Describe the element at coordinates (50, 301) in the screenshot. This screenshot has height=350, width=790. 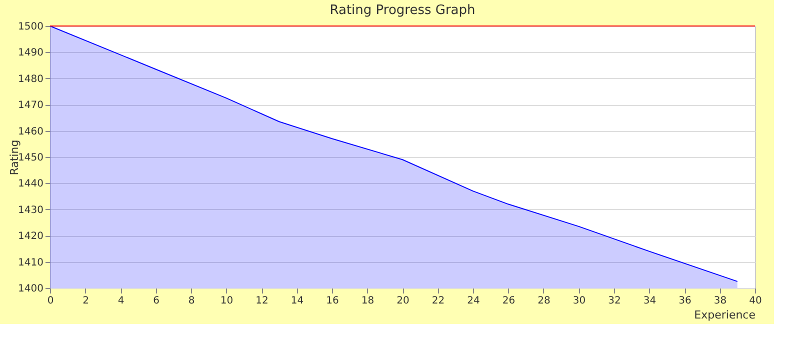
I see `x-tick-label: 0` at that location.